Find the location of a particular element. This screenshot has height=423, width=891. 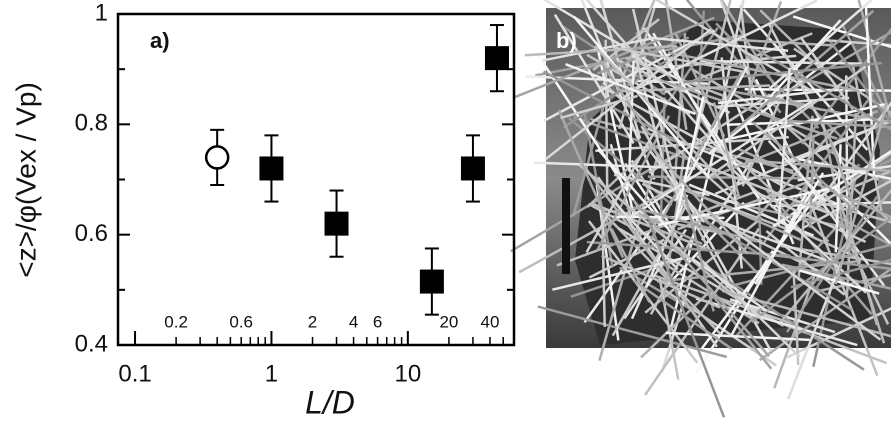

x-minor-tick-label: 0.2 is located at coordinates (176, 321).